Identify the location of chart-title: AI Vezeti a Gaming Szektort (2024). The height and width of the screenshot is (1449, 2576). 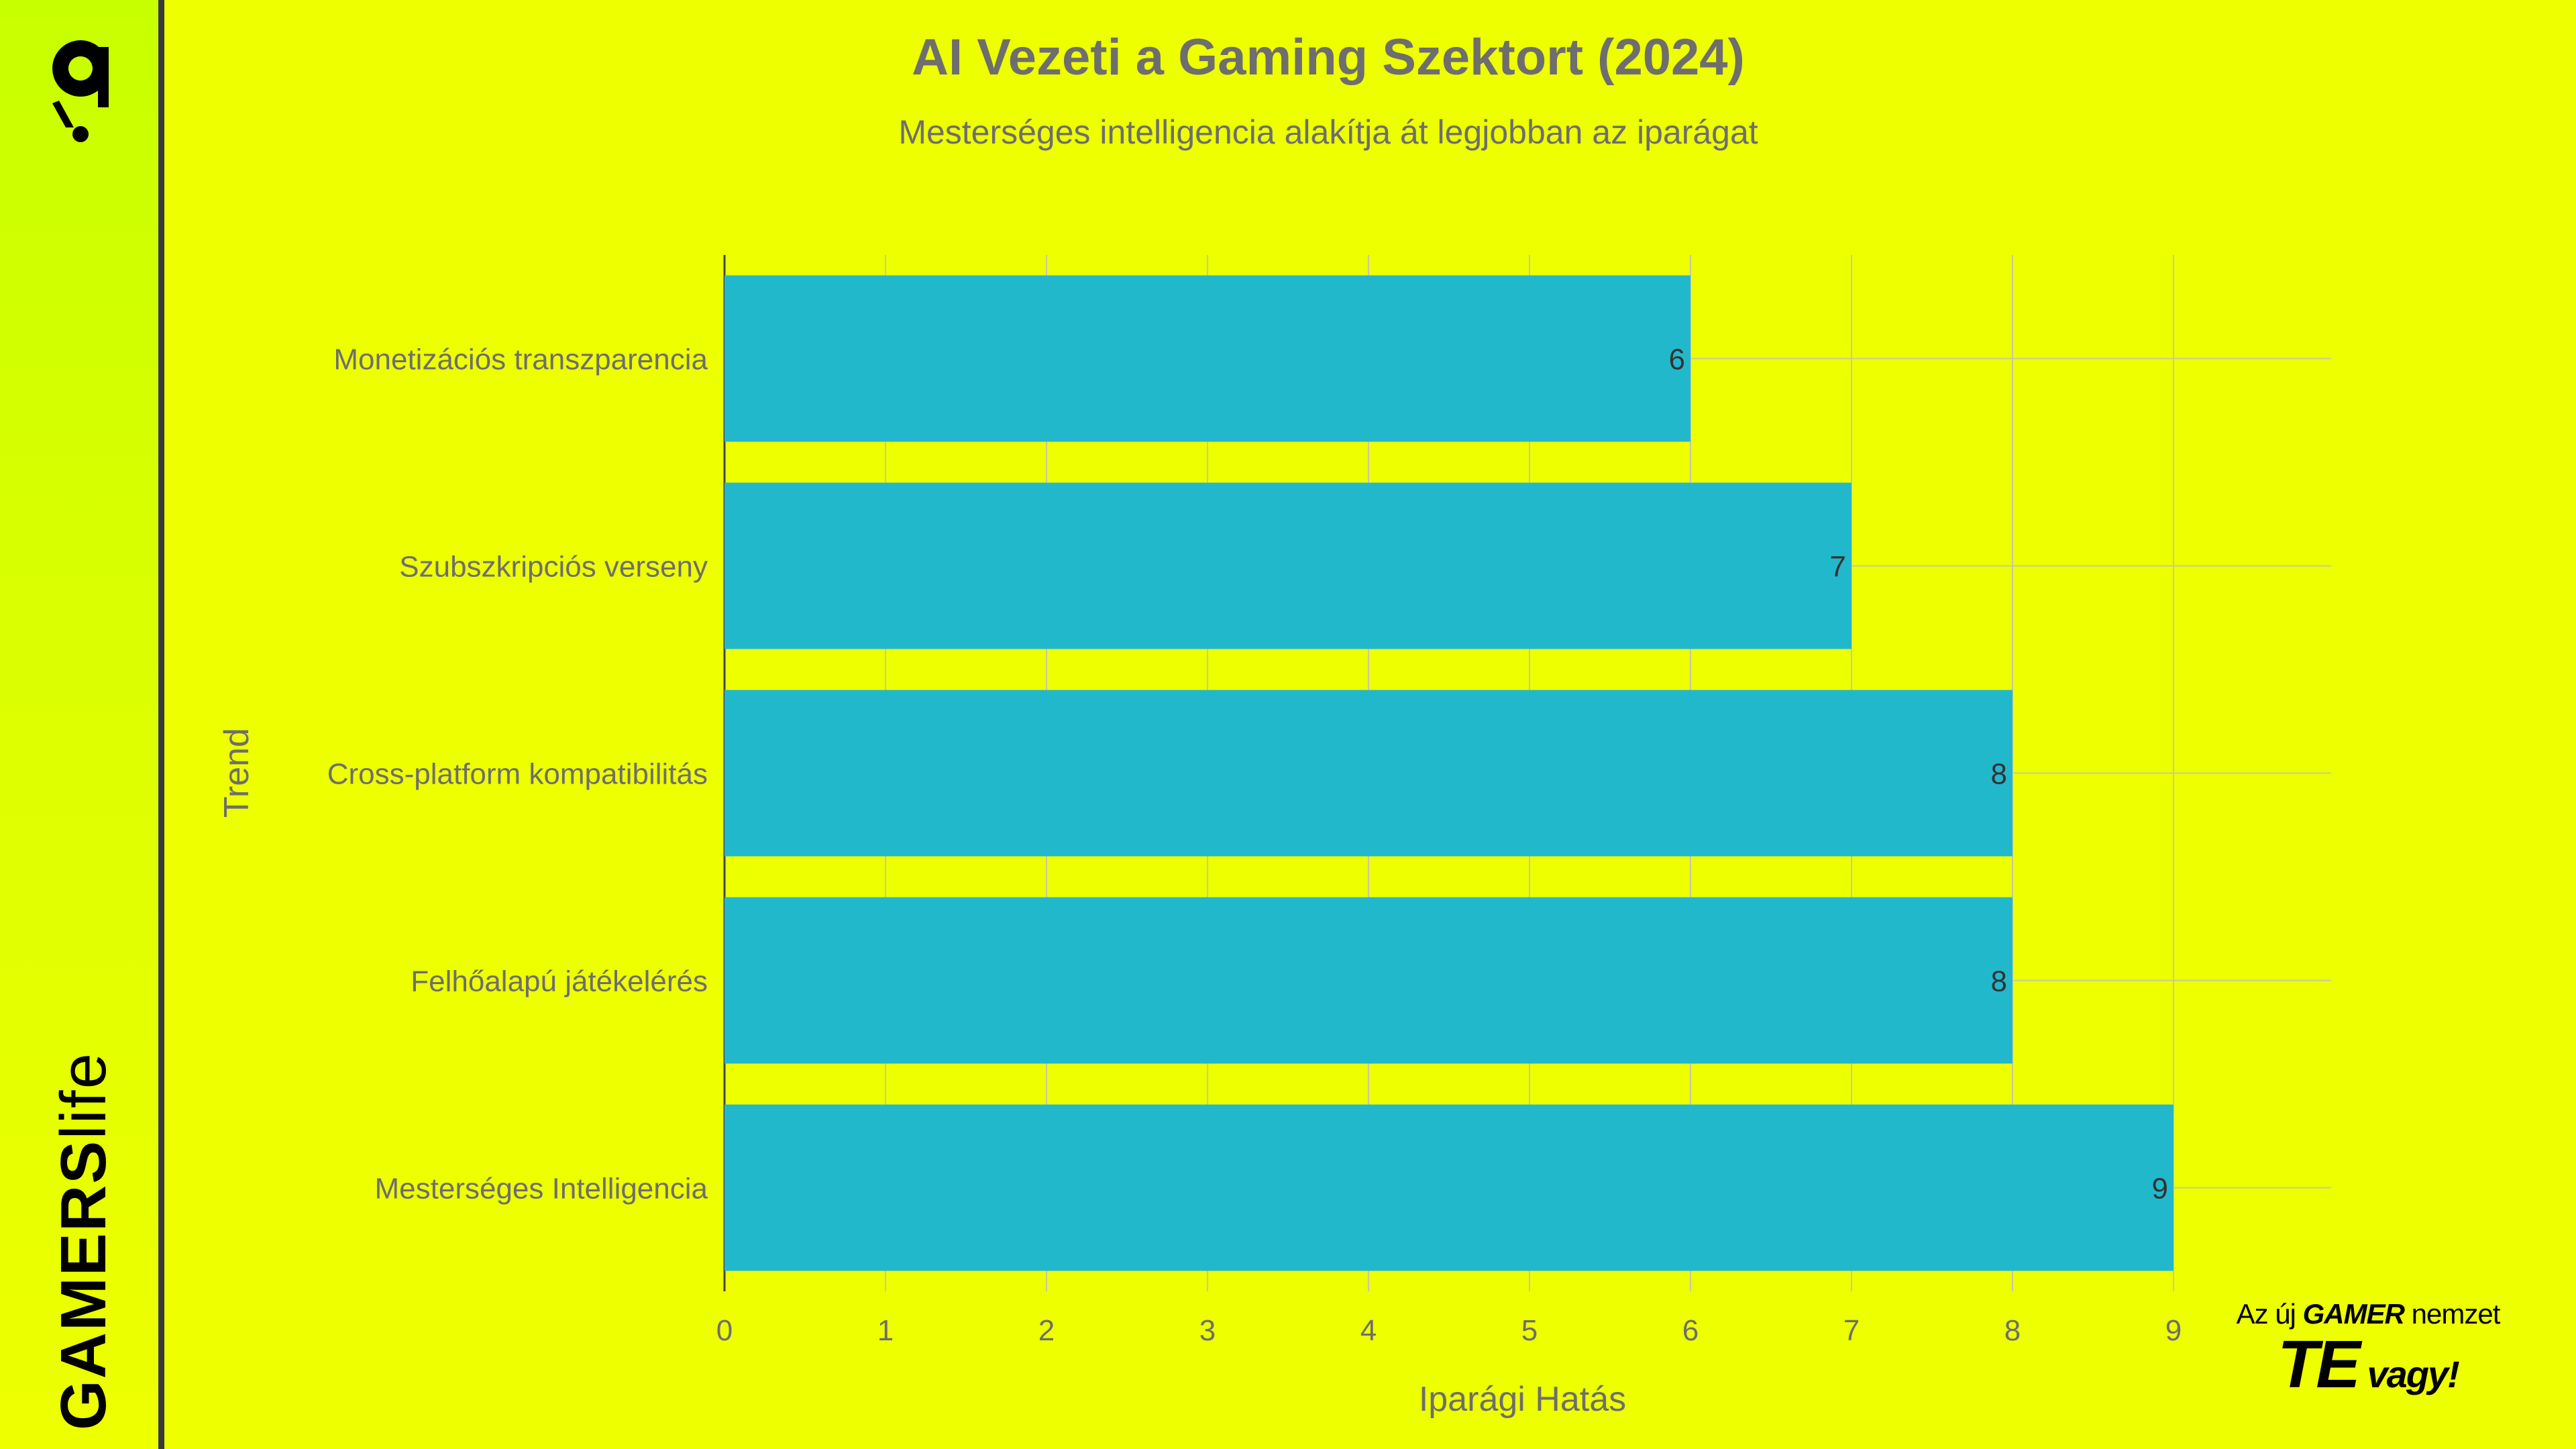
(1328, 57).